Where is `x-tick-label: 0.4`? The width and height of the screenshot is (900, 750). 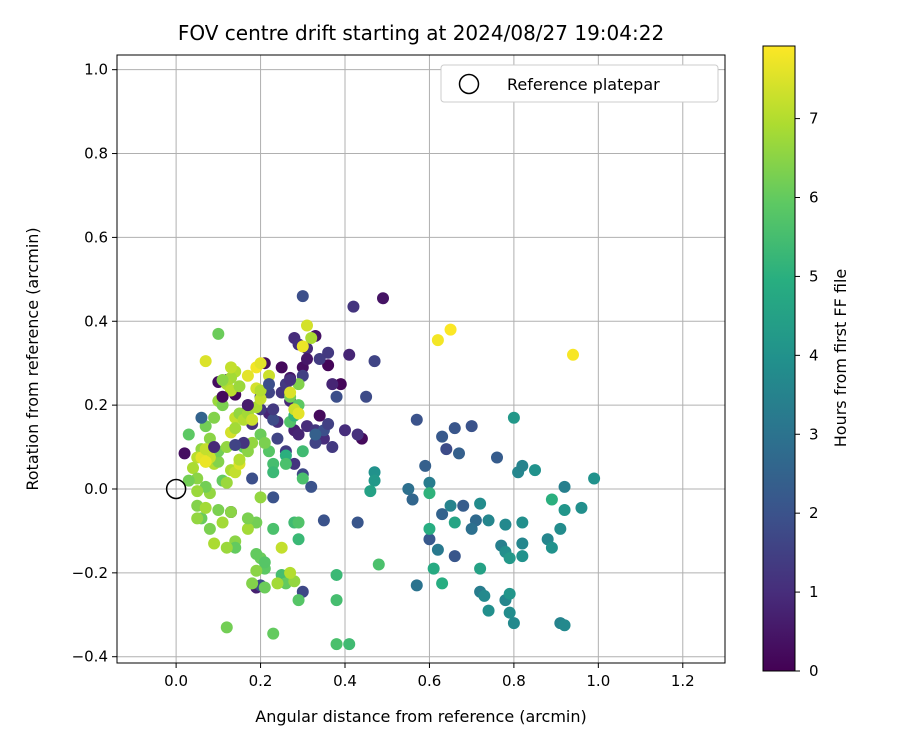
x-tick-label: 0.4 is located at coordinates (345, 681).